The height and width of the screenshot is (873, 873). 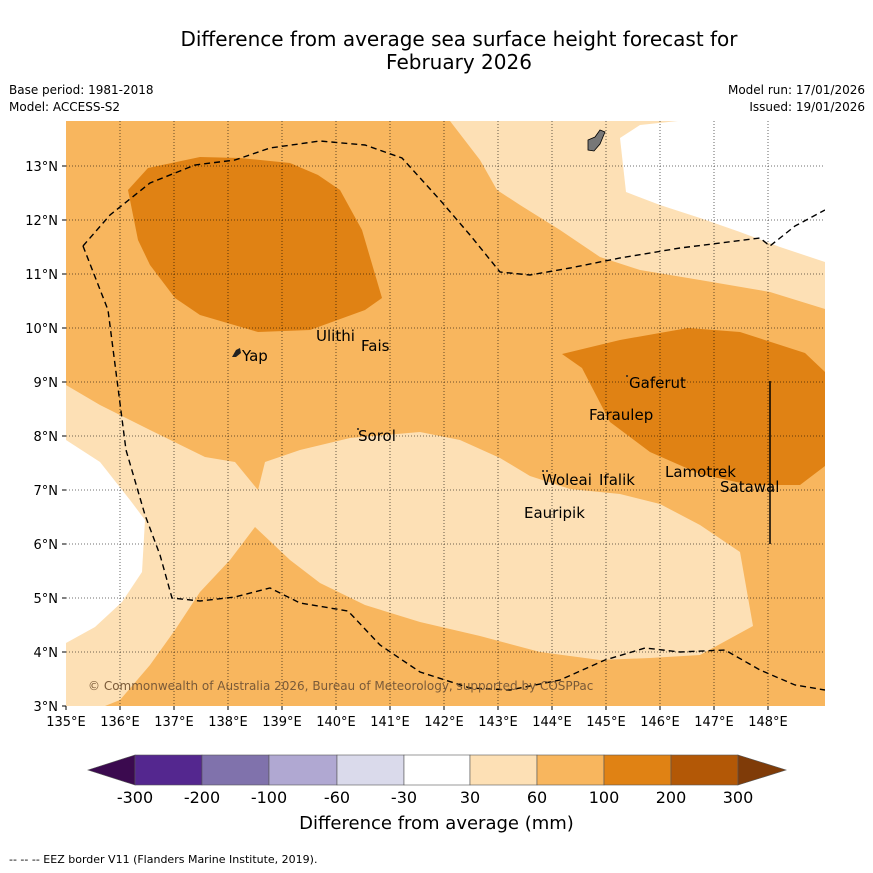 I want to click on label-lamotrek: Lamotrek, so click(x=700, y=472).